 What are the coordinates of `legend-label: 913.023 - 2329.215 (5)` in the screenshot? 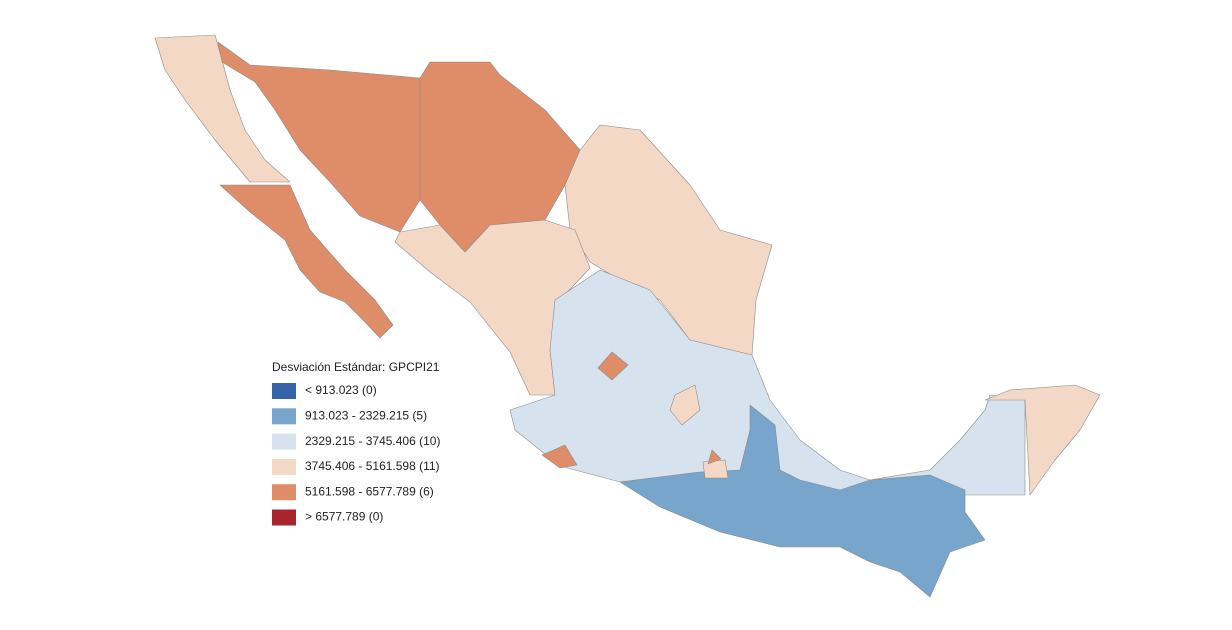 It's located at (366, 415).